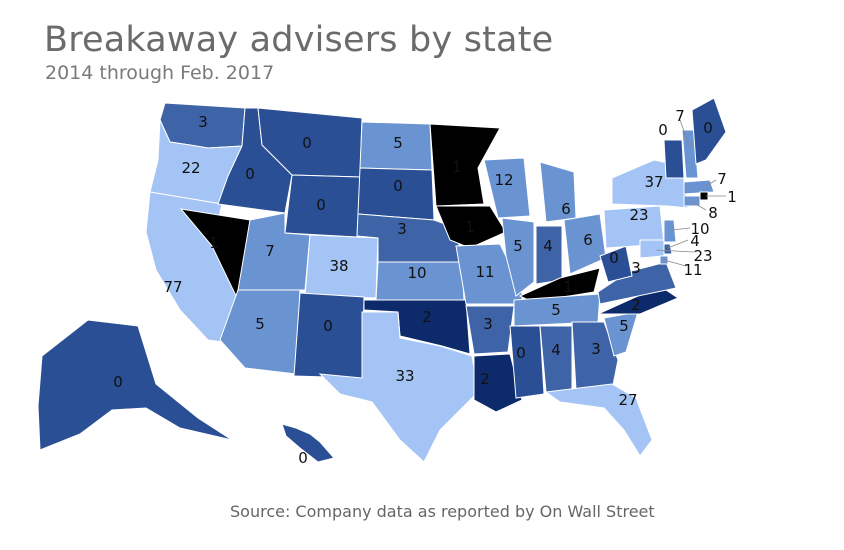 Image resolution: width=844 pixels, height=550 pixels. I want to click on state-shape-vt, so click(674, 159).